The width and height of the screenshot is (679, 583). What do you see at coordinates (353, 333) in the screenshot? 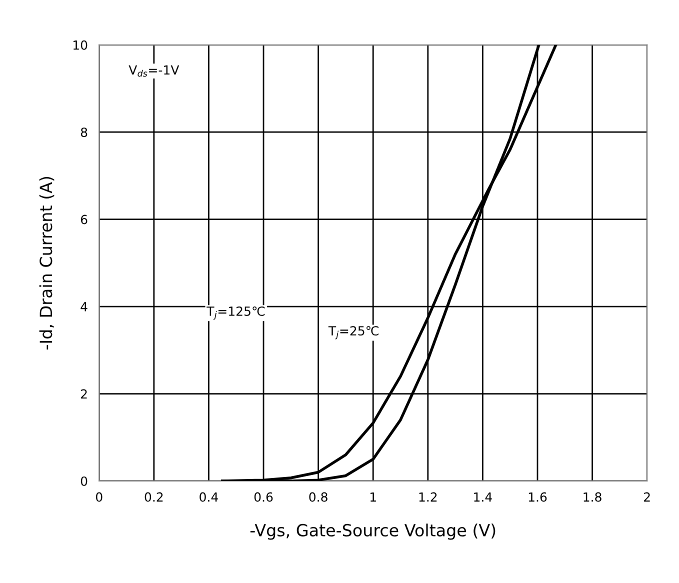
I see `annotation: T$_{j}$=25℃` at bounding box center [353, 333].